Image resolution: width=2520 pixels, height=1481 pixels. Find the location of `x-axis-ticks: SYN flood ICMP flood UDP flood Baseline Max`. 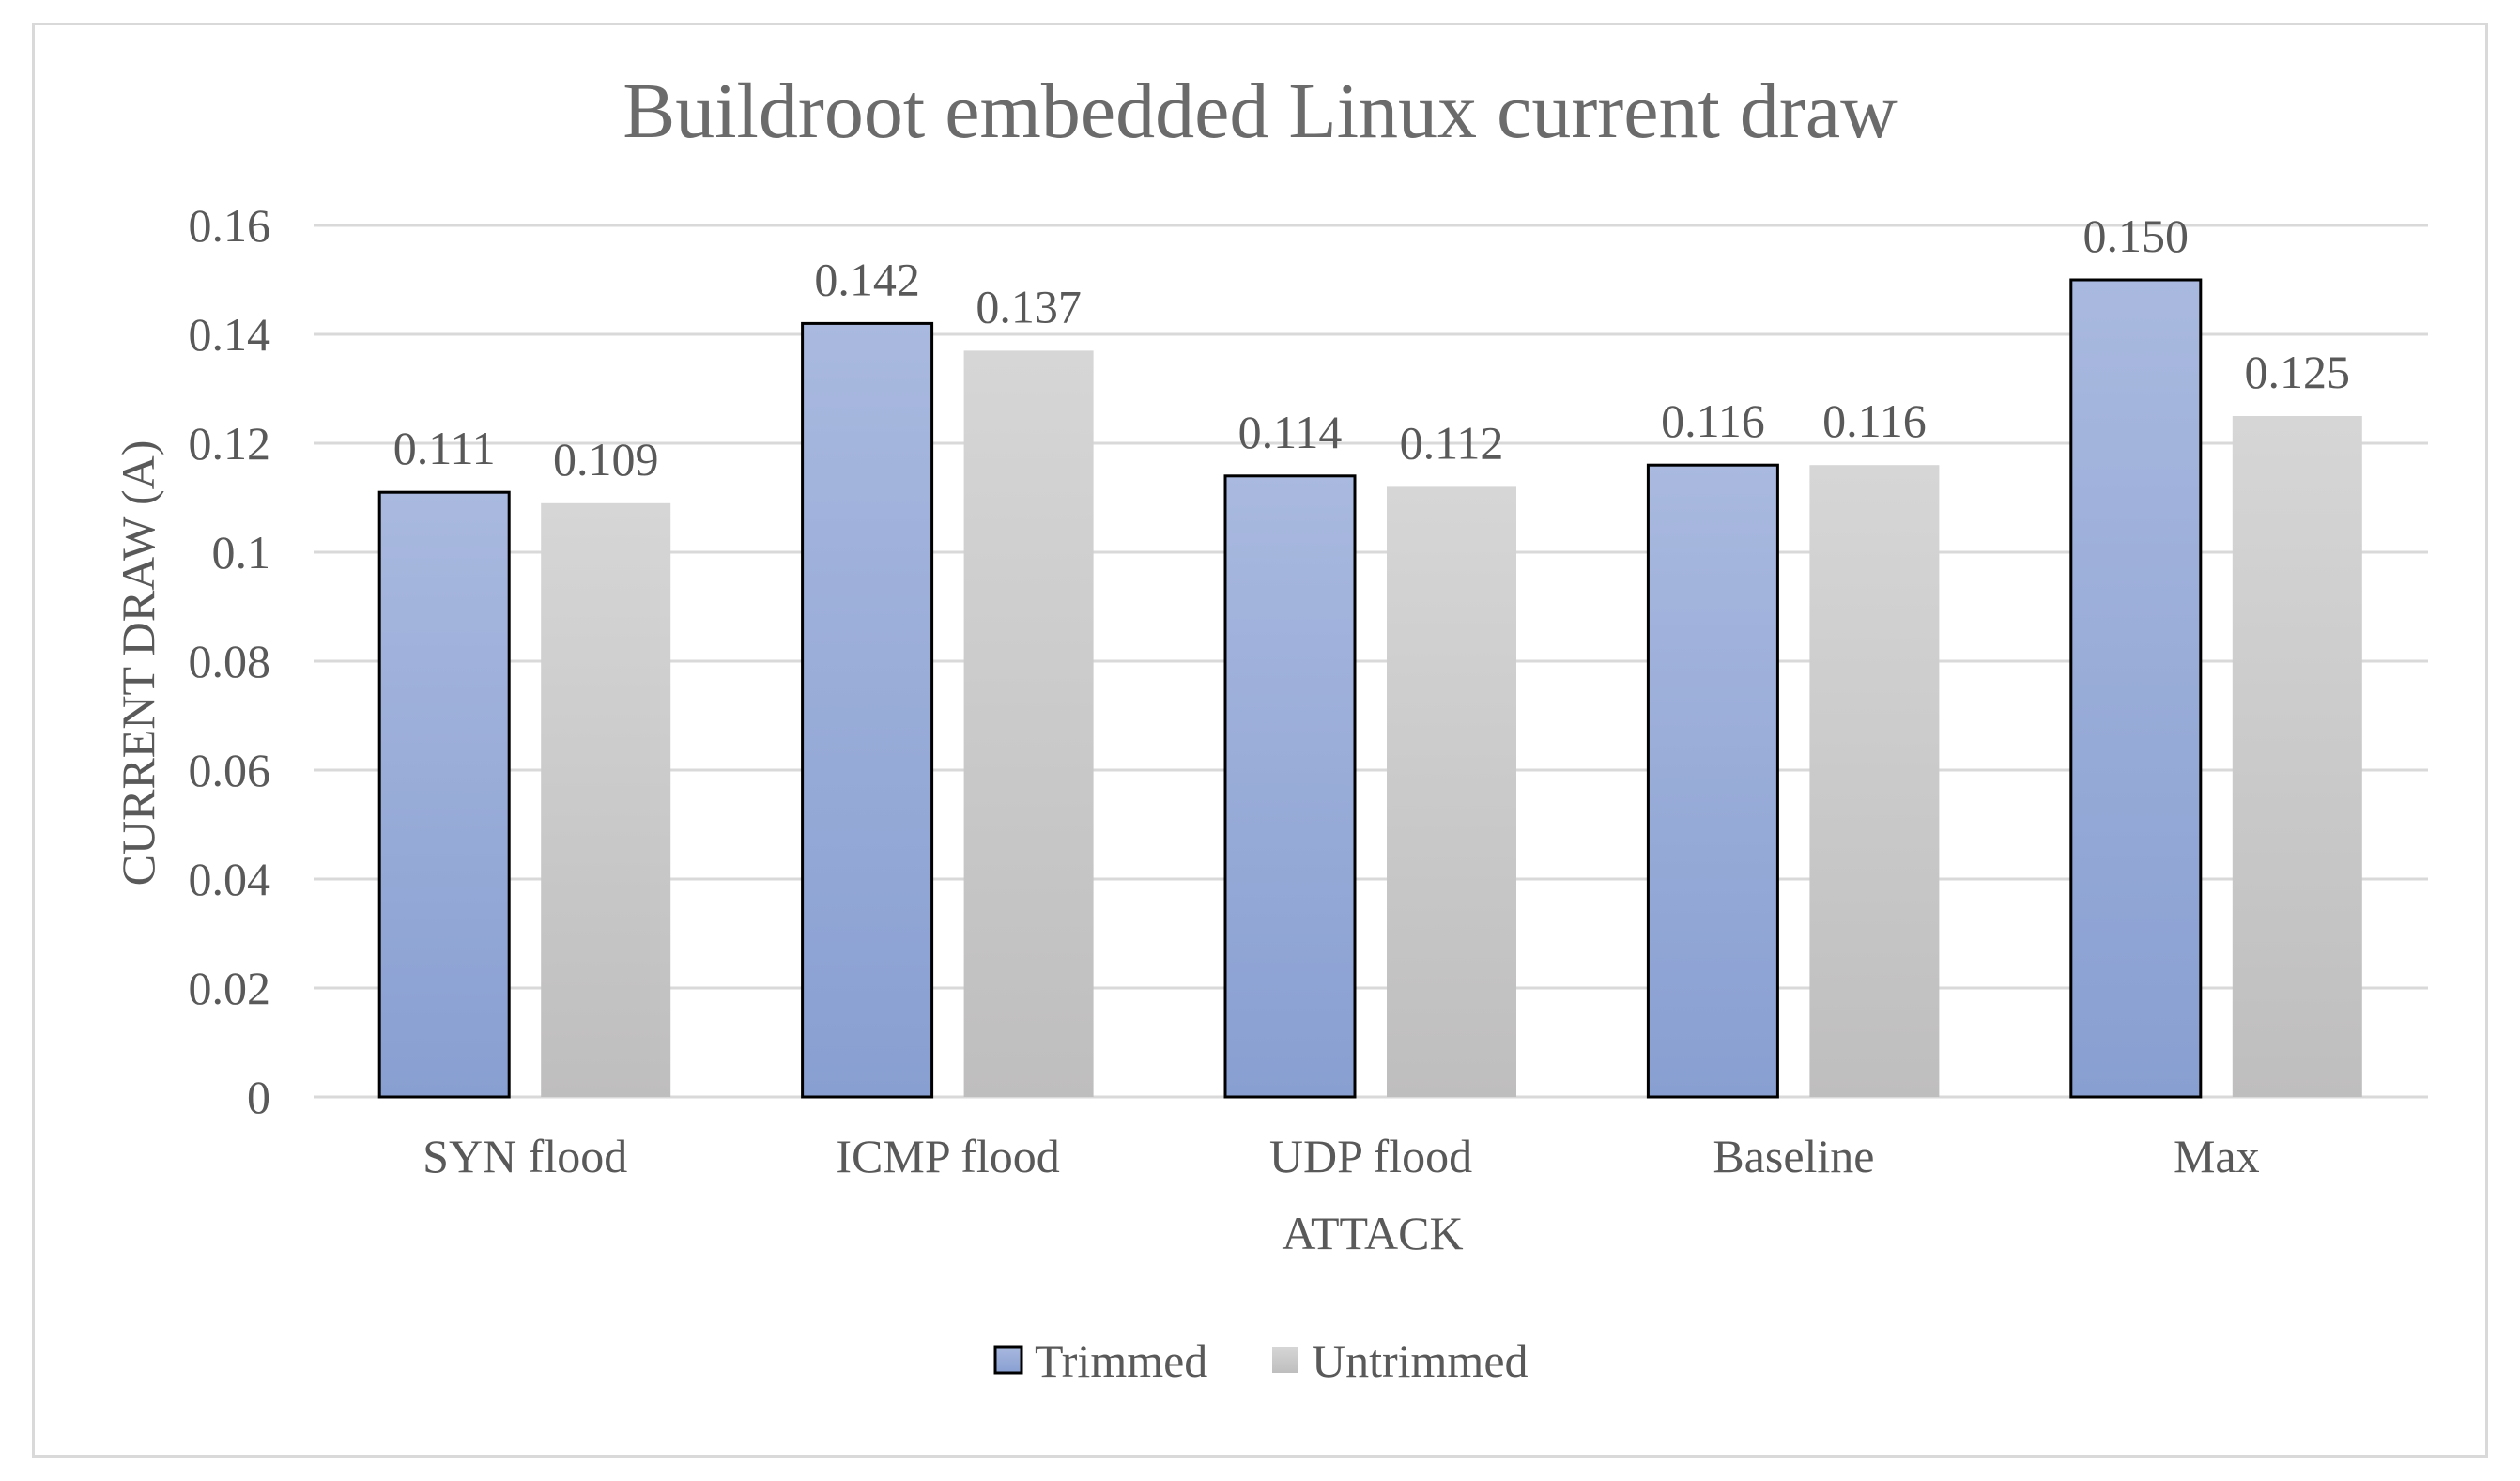

x-axis-ticks: SYN flood ICMP flood UDP flood Baseline Max is located at coordinates (1341, 1156).